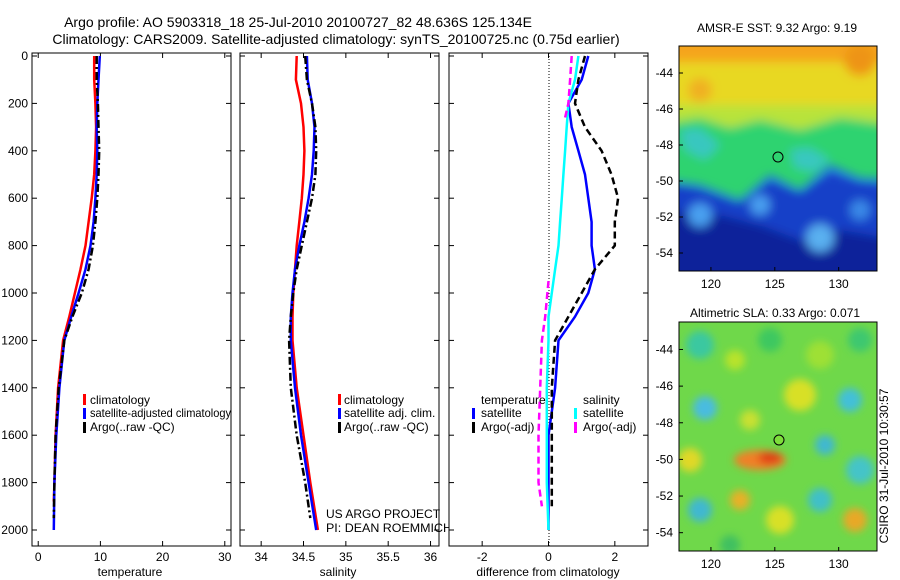 Image resolution: width=900 pixels, height=580 pixels. What do you see at coordinates (585, 281) in the screenshot?
I see `series-line-argo-adj--temperature` at bounding box center [585, 281].